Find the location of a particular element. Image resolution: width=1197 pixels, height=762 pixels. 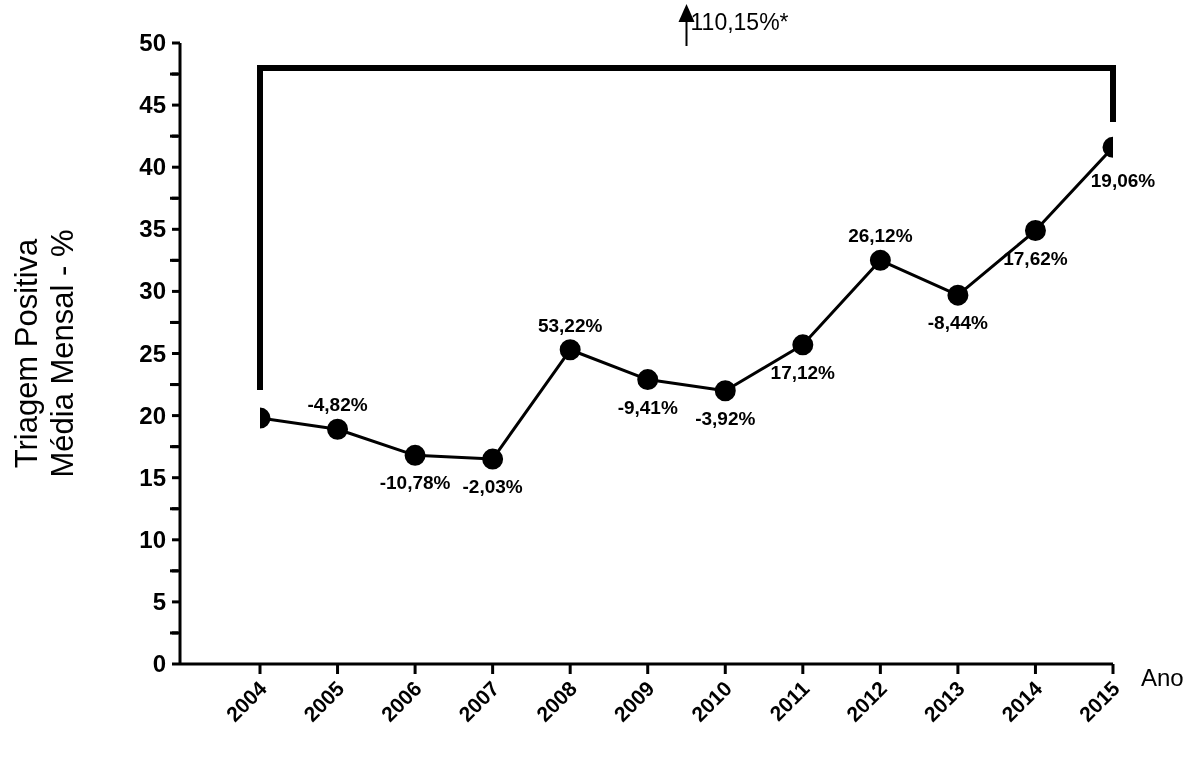

y-tick-label: 30 is located at coordinates (152, 291).